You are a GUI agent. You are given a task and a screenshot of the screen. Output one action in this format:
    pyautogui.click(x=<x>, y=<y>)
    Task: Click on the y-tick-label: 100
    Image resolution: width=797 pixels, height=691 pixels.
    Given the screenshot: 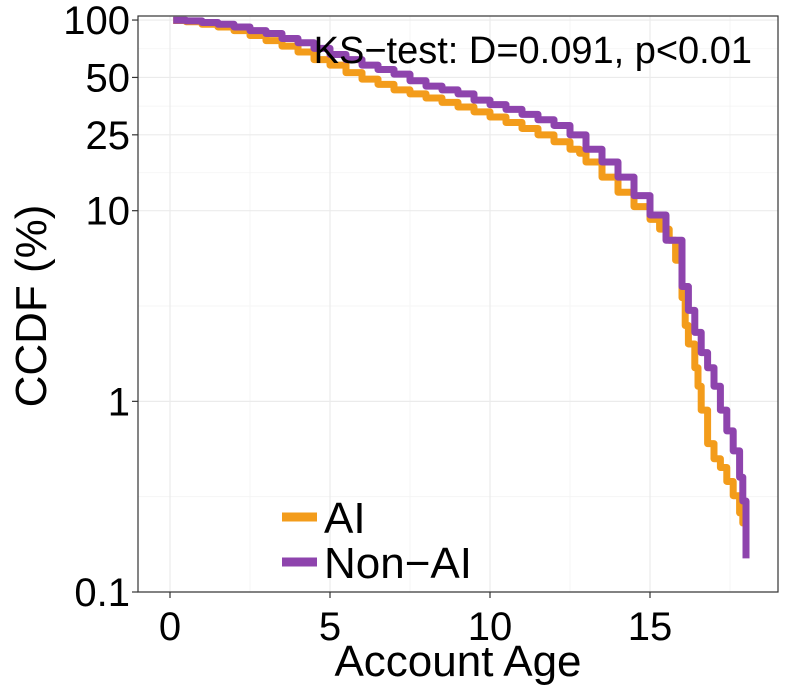 What is the action you would take?
    pyautogui.click(x=96, y=21)
    